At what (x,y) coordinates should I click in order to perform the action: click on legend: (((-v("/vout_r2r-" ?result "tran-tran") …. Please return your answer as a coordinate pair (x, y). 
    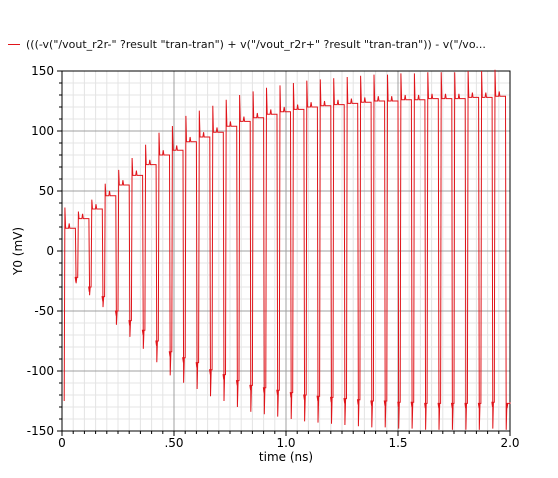
    Looking at the image, I should click on (247, 44).